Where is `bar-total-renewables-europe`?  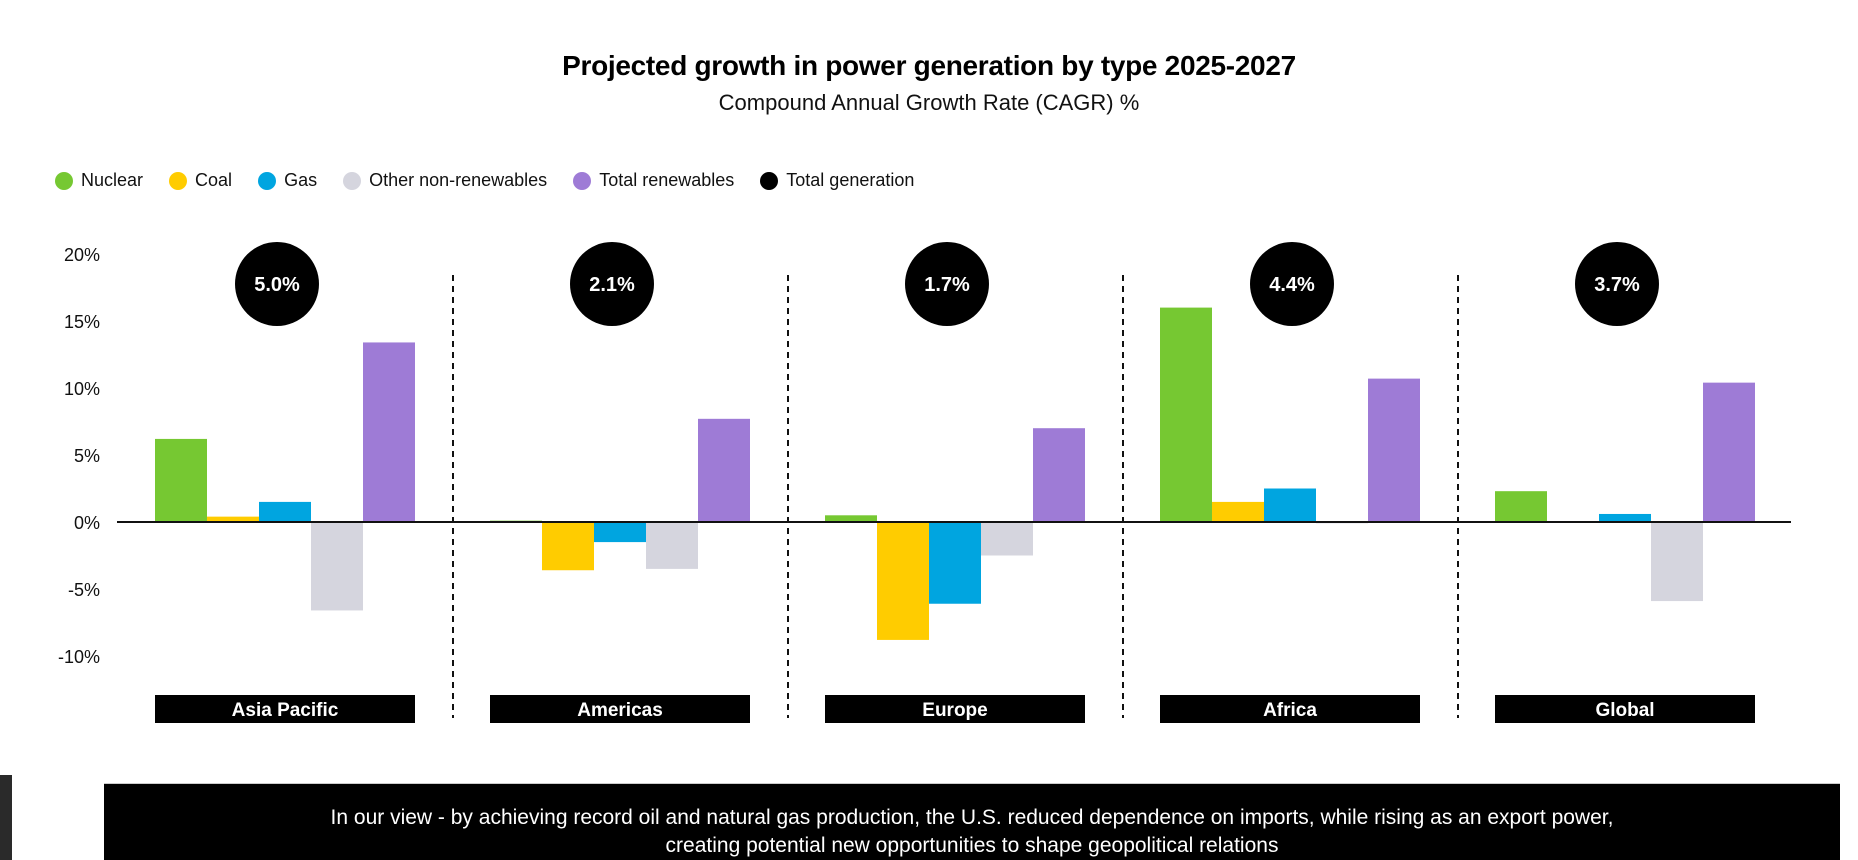
bar-total-renewables-europe is located at coordinates (1059, 475).